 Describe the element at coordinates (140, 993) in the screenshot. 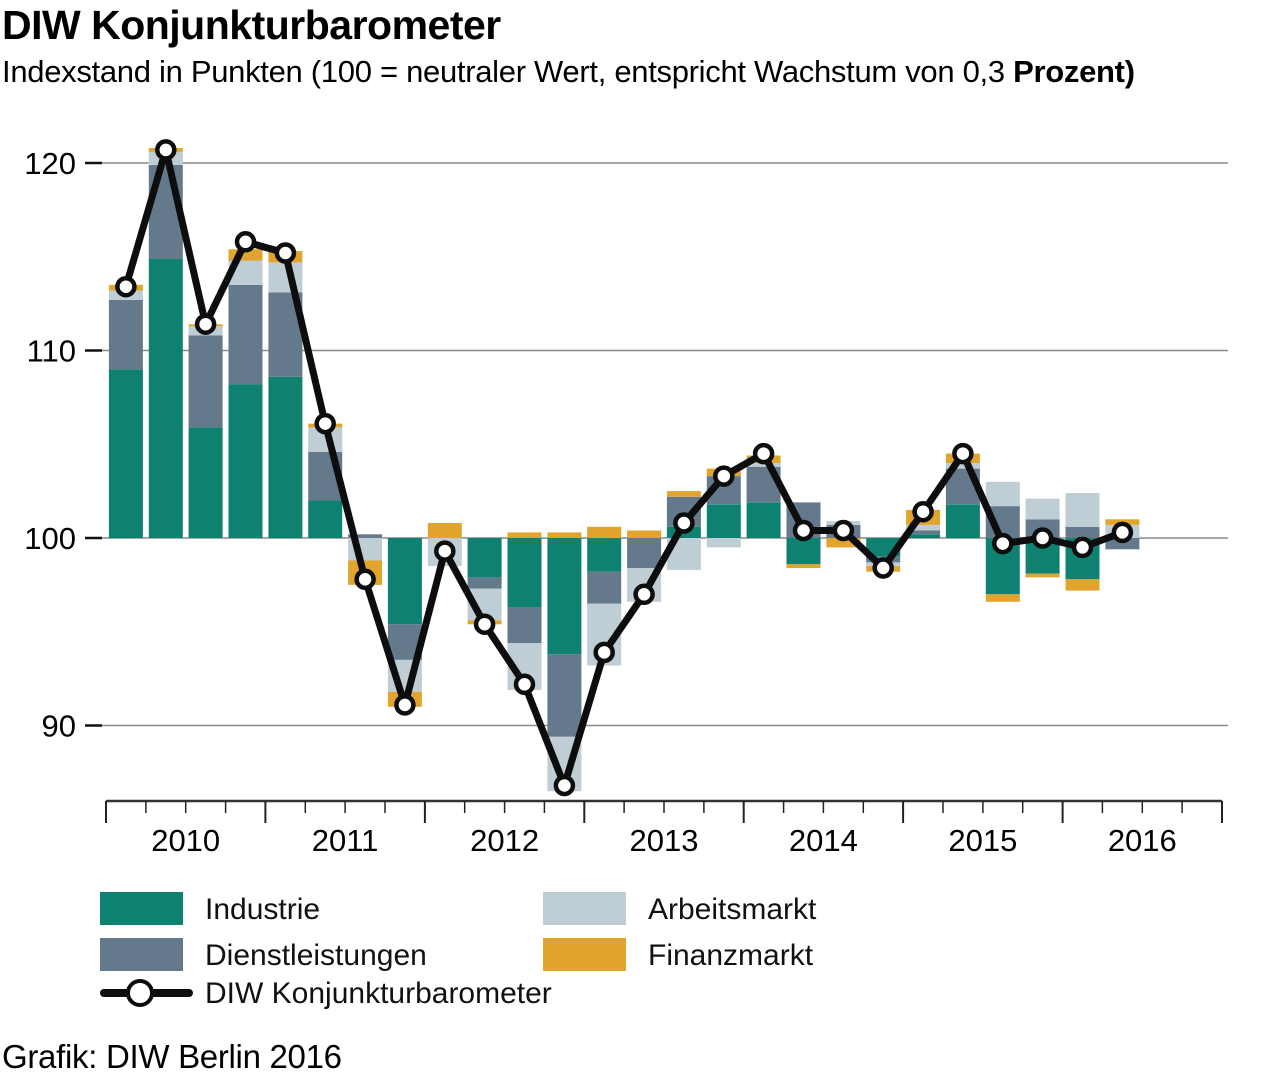

I see `legend-line-marker-icon` at that location.